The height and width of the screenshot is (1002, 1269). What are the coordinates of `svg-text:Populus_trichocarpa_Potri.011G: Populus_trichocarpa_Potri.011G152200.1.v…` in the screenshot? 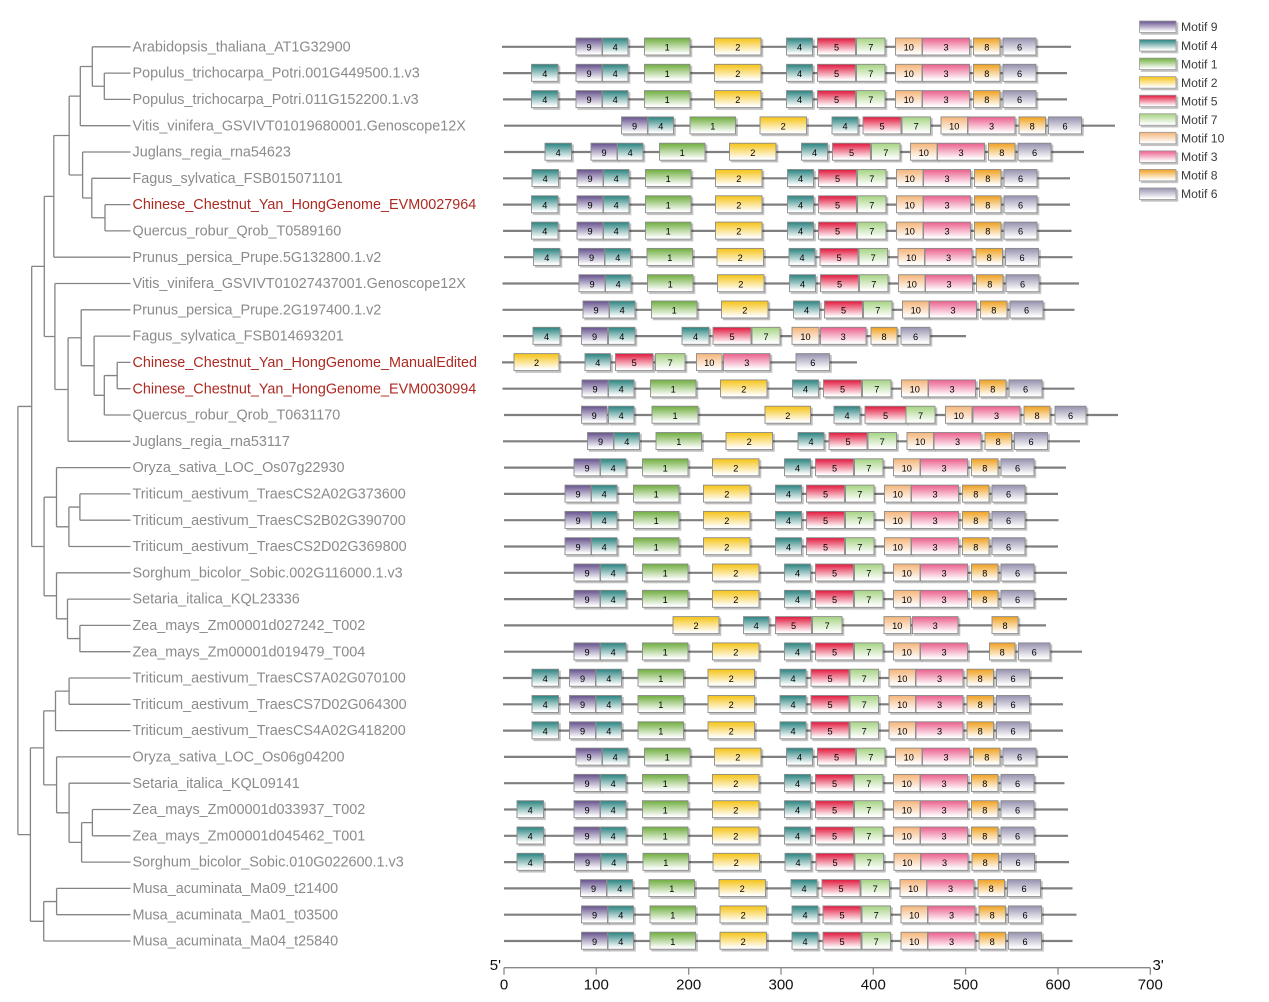 It's located at (276, 100).